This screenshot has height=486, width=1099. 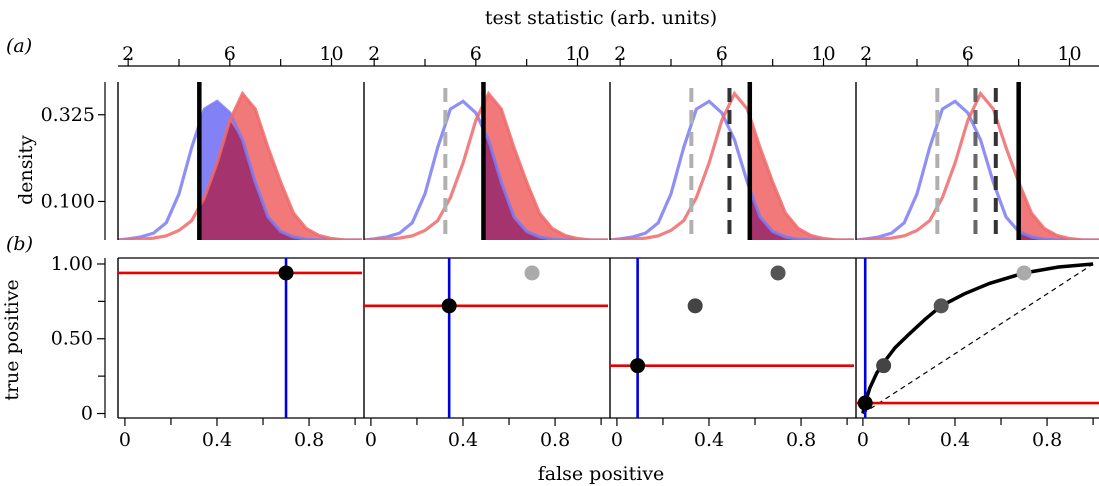 I want to click on density-facet-3: 2 6 10, so click(x=731, y=141).